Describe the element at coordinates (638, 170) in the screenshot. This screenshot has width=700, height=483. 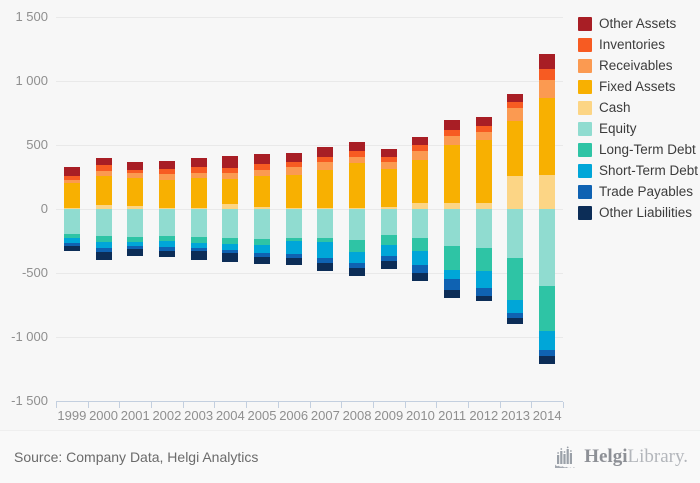
I see `legend-item: Short-Term Debt` at that location.